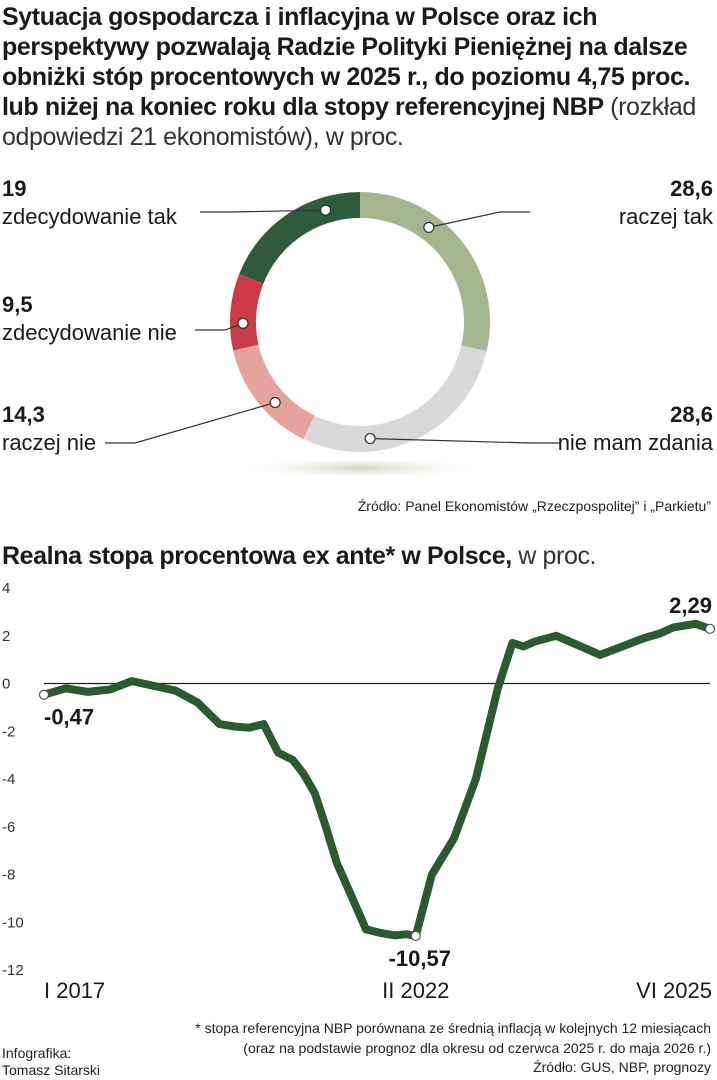  What do you see at coordinates (420, 958) in the screenshot?
I see `annotation-label: -10,57` at bounding box center [420, 958].